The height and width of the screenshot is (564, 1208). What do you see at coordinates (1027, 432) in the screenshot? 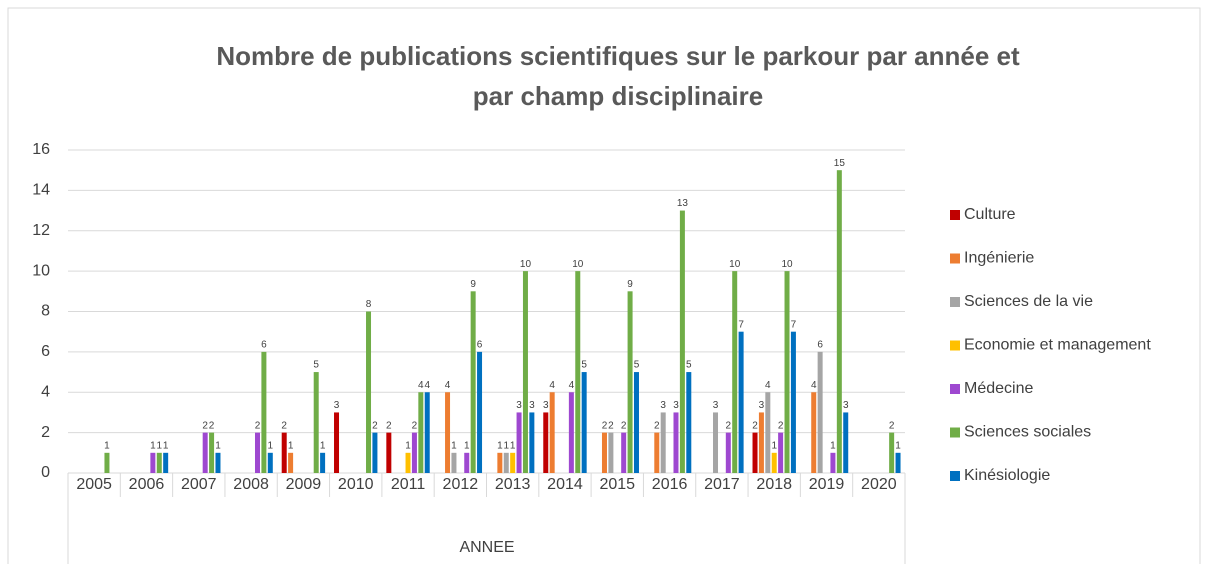
I see `legend-label: Sciences sociales` at bounding box center [1027, 432].